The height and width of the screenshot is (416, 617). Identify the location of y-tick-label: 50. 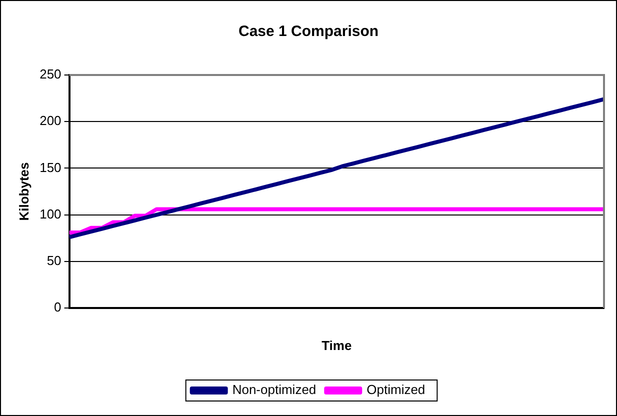
(54, 260).